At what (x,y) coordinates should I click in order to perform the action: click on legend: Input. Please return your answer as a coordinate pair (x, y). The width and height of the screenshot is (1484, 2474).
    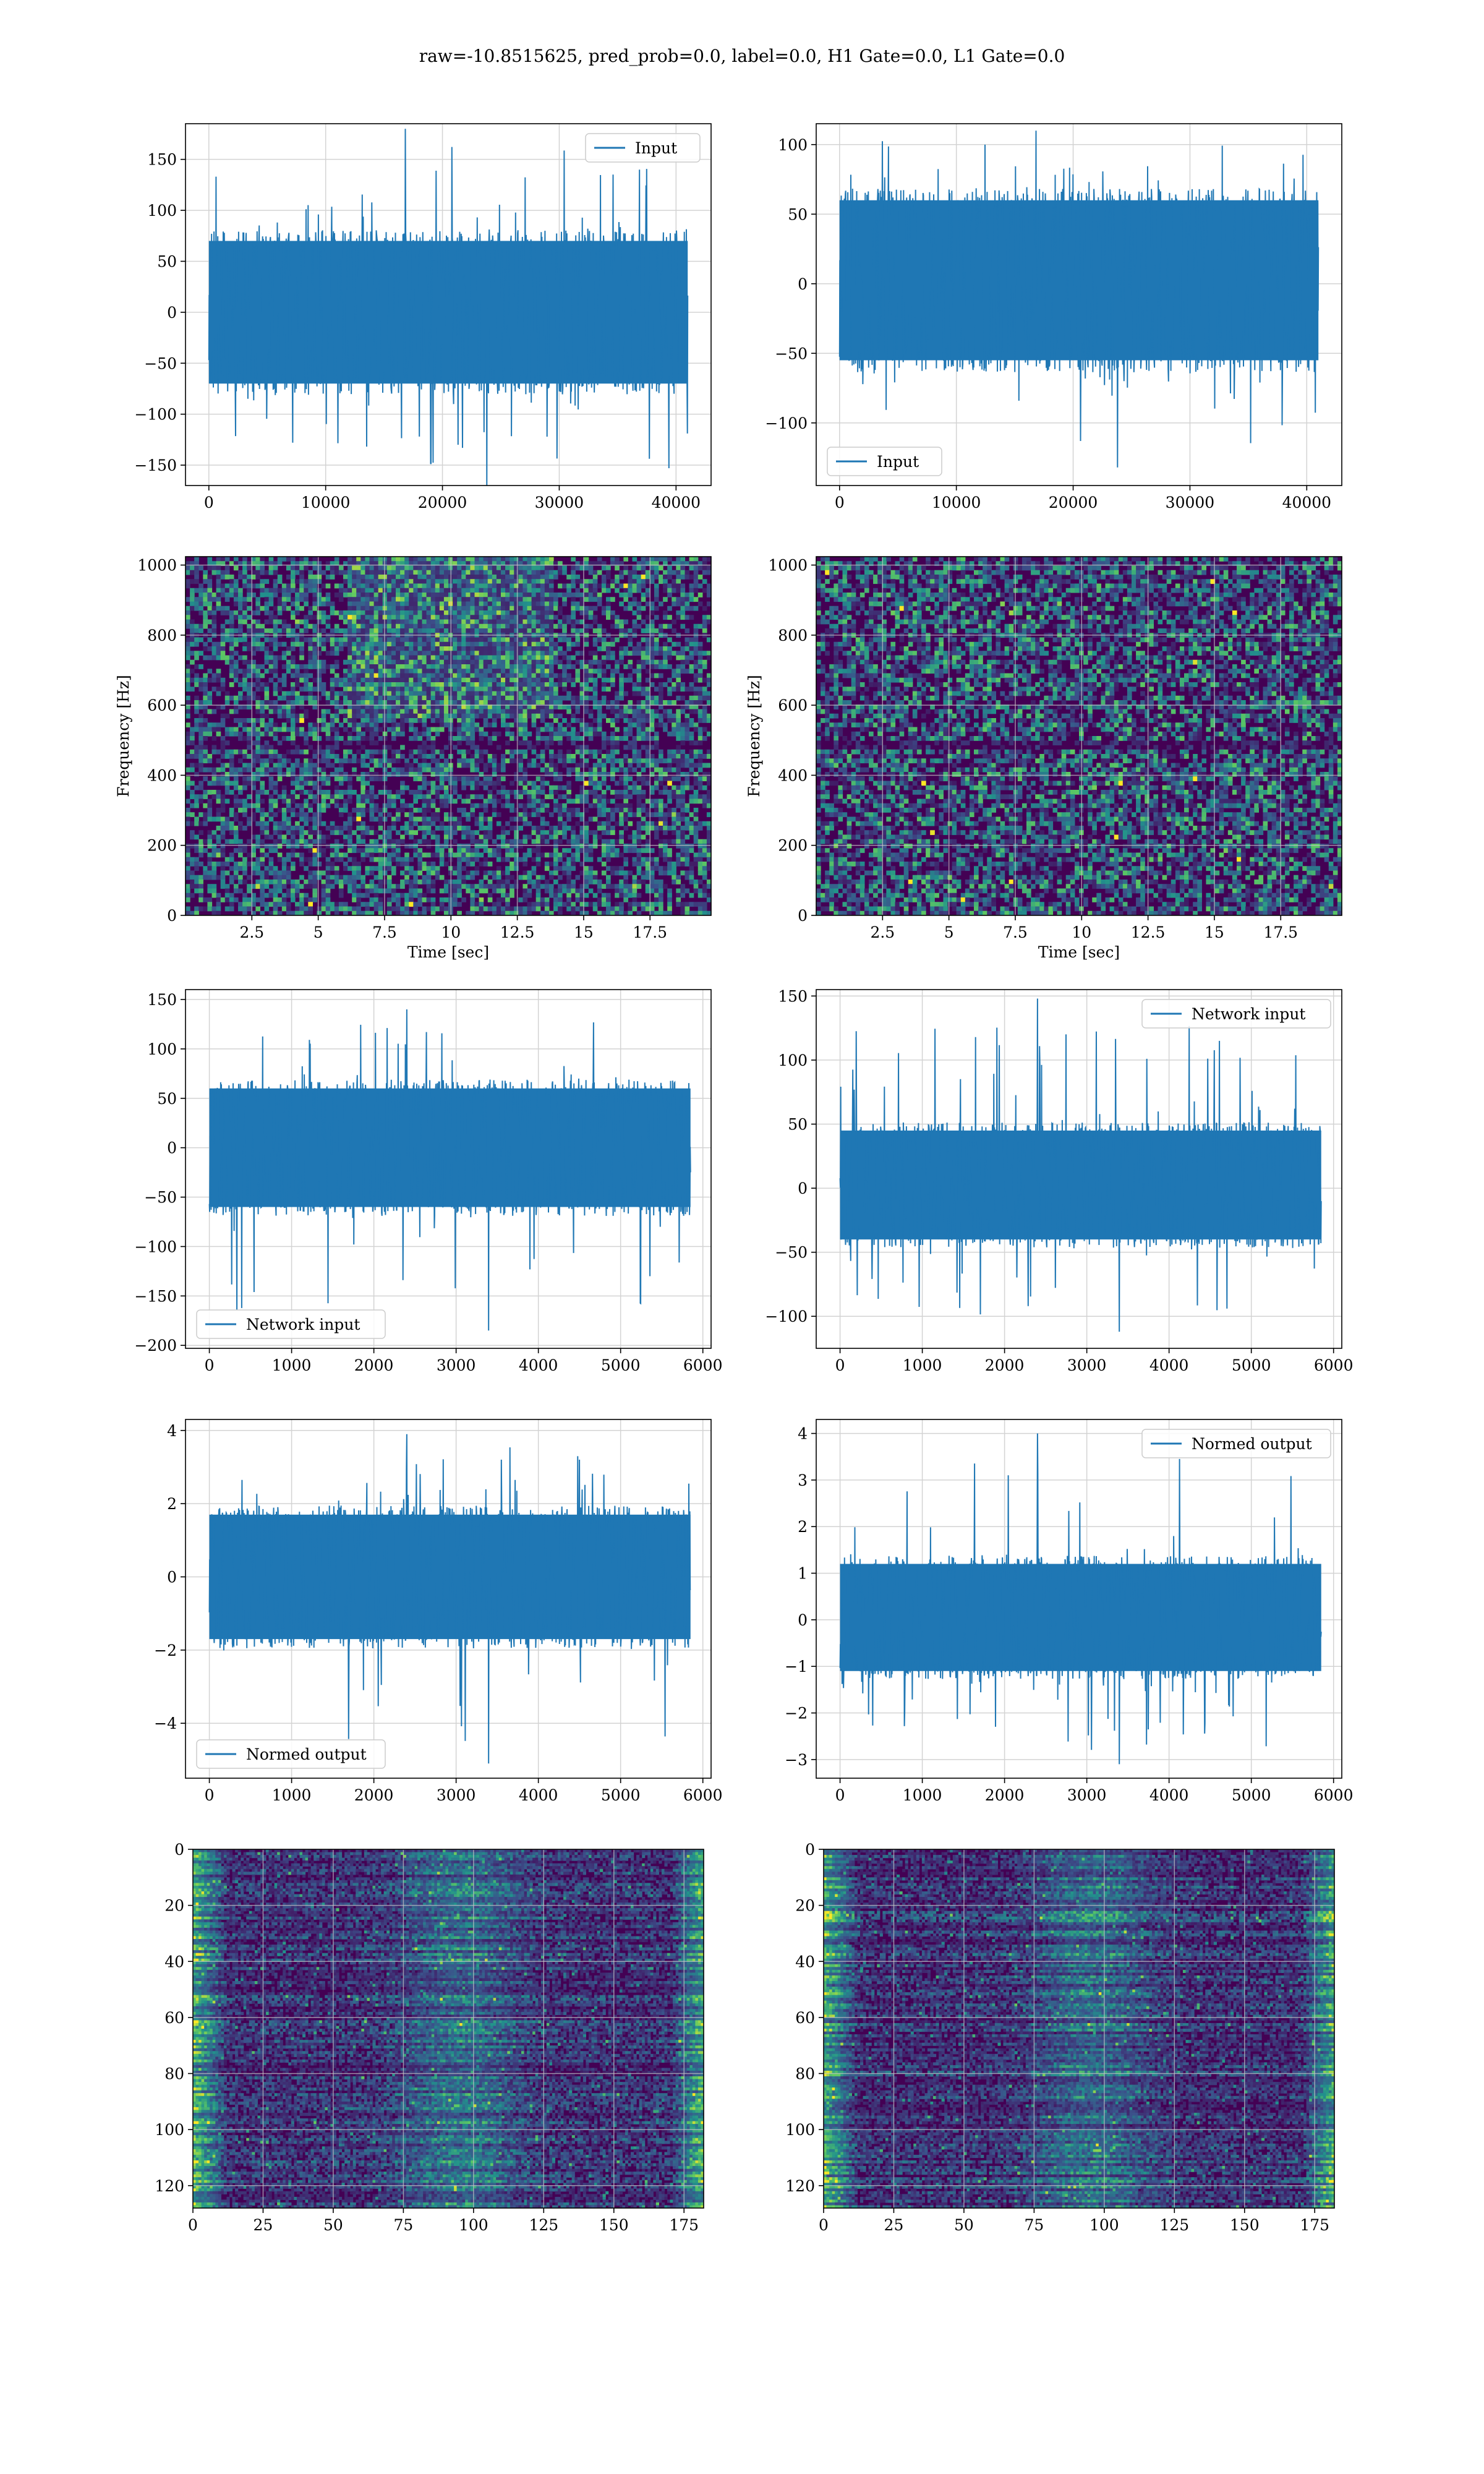
    Looking at the image, I should click on (643, 148).